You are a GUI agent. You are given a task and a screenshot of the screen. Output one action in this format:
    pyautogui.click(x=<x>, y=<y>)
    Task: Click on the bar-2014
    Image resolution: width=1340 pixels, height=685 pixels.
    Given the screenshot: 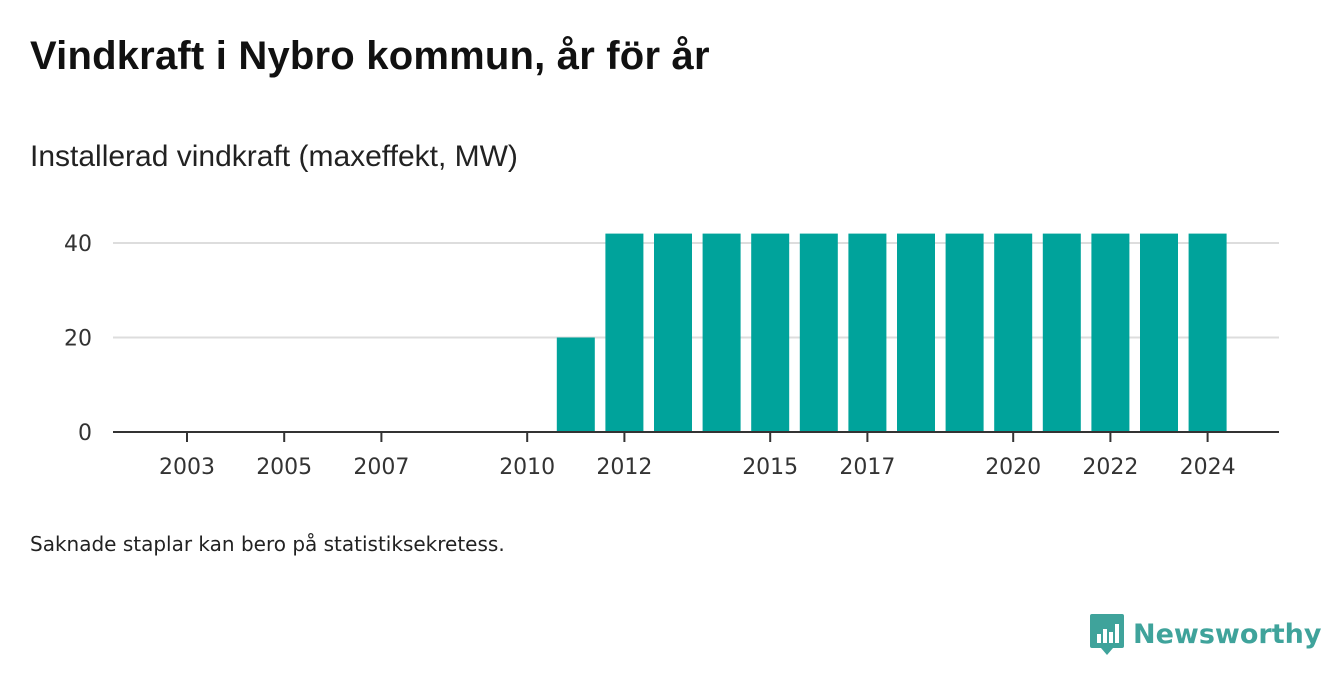 What is the action you would take?
    pyautogui.click(x=721, y=332)
    